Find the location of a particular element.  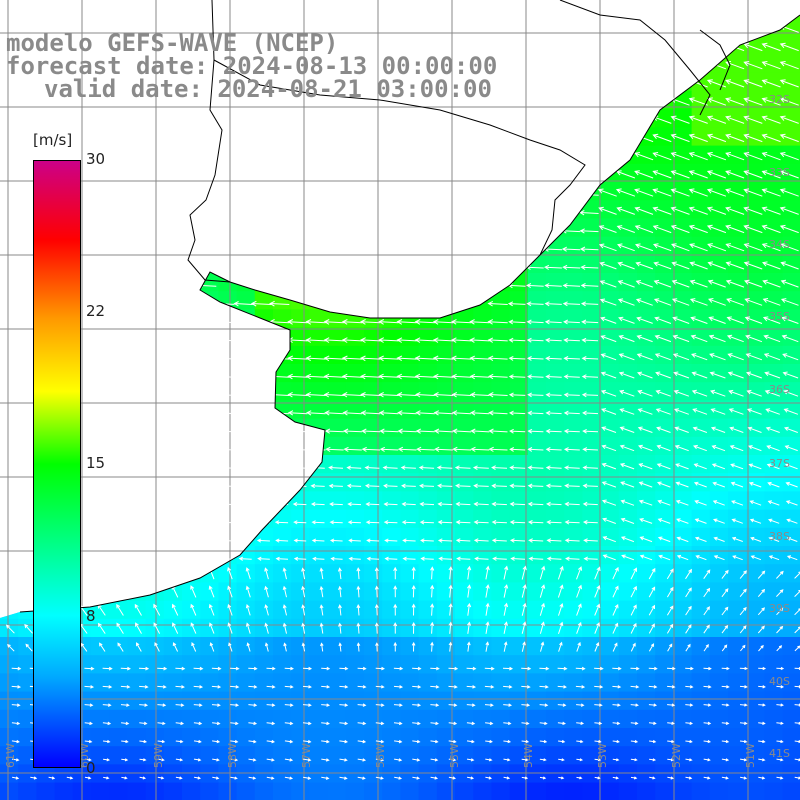

lon-label: 58W is located at coordinates (232, 755).